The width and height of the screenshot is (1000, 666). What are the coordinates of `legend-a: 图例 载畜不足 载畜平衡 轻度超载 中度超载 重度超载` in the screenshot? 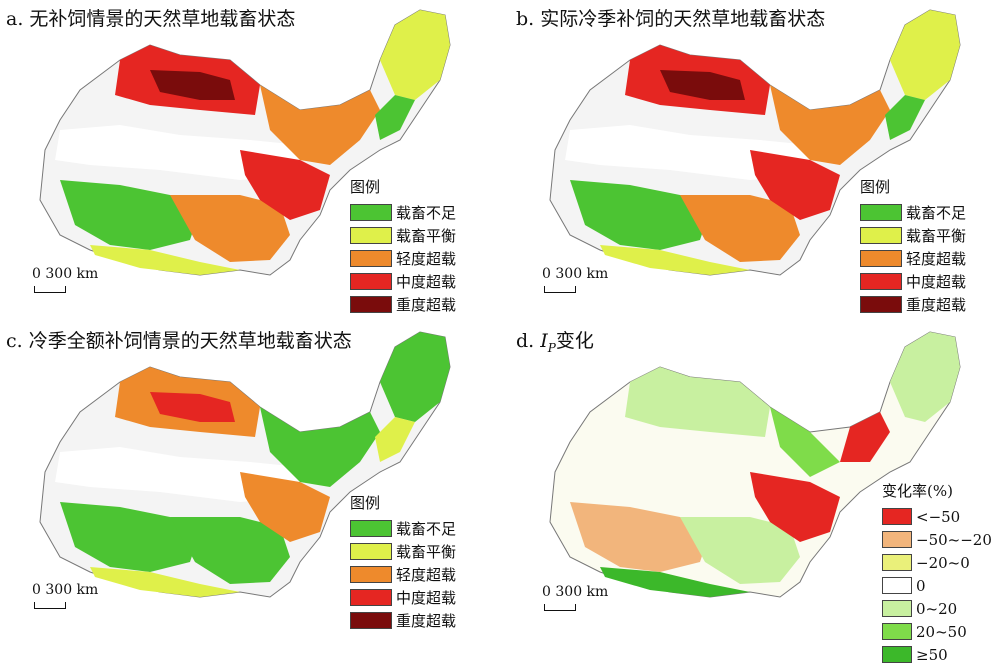 It's located at (403, 246).